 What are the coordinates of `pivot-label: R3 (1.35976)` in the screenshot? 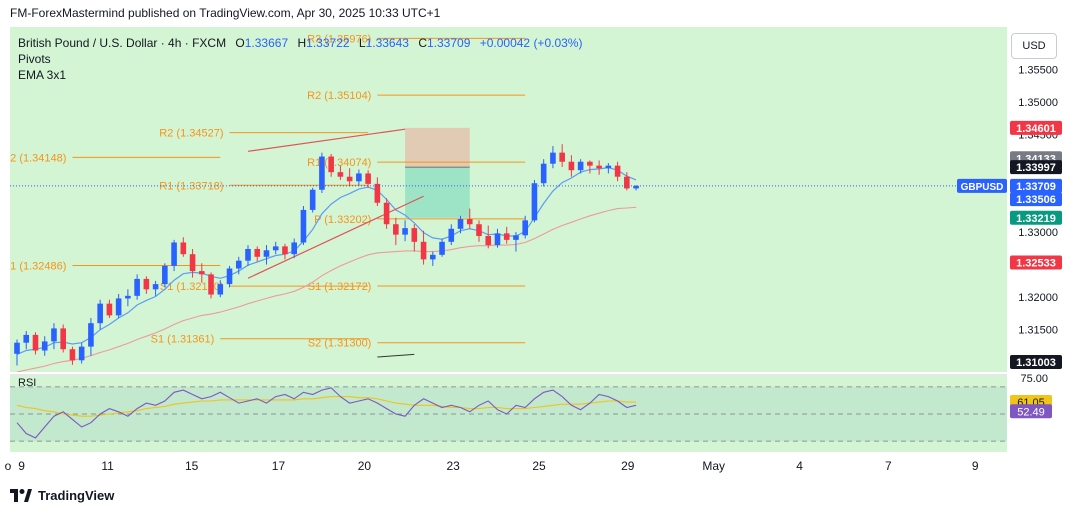 It's located at (339, 39).